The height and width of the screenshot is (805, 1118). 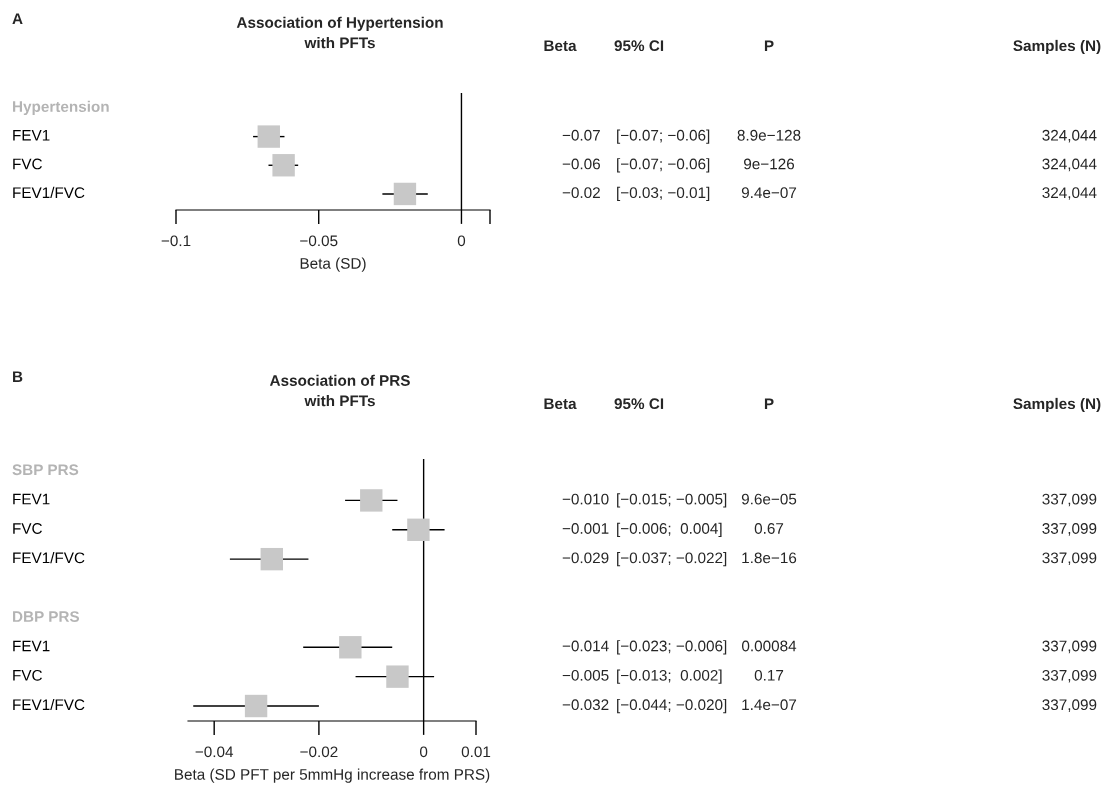 I want to click on text: [−0.013; 0.002], so click(x=669, y=676).